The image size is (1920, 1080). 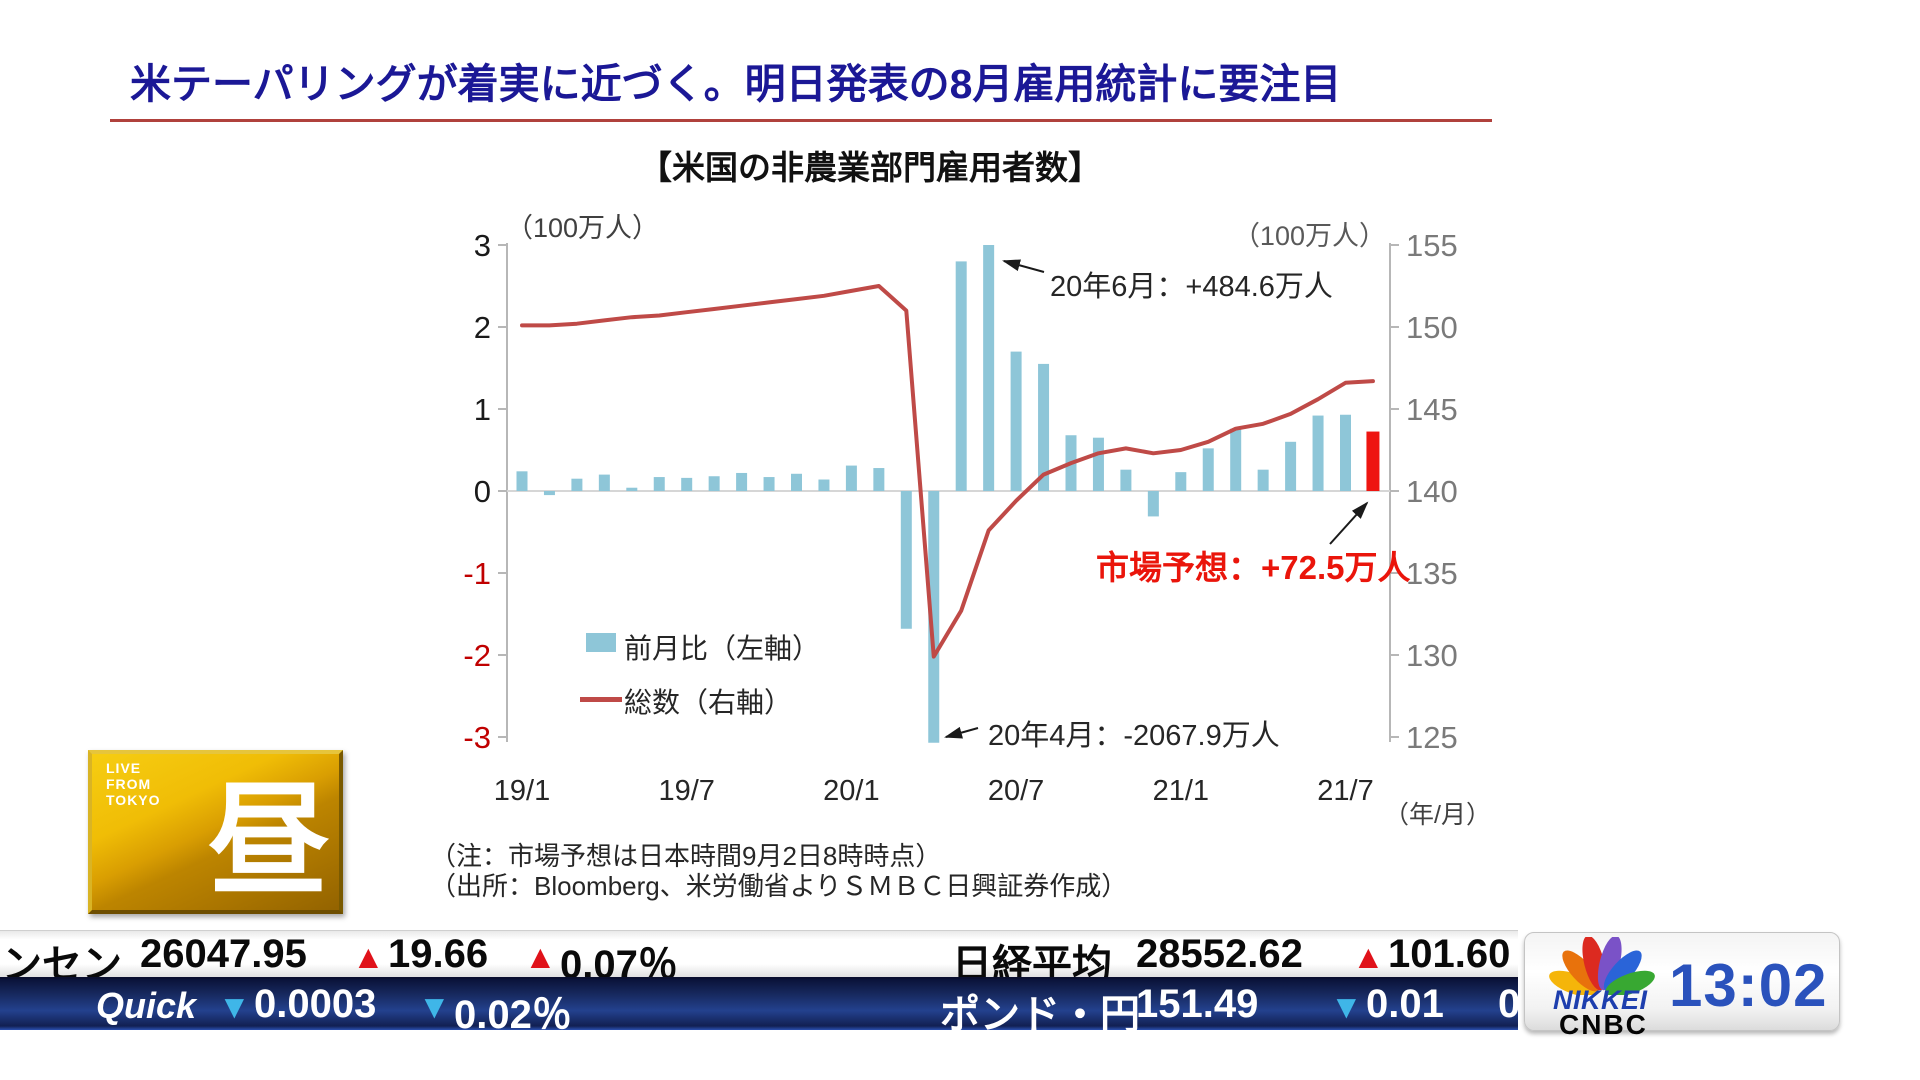 What do you see at coordinates (851, 791) in the screenshot?
I see `svg-text: 20/1` at bounding box center [851, 791].